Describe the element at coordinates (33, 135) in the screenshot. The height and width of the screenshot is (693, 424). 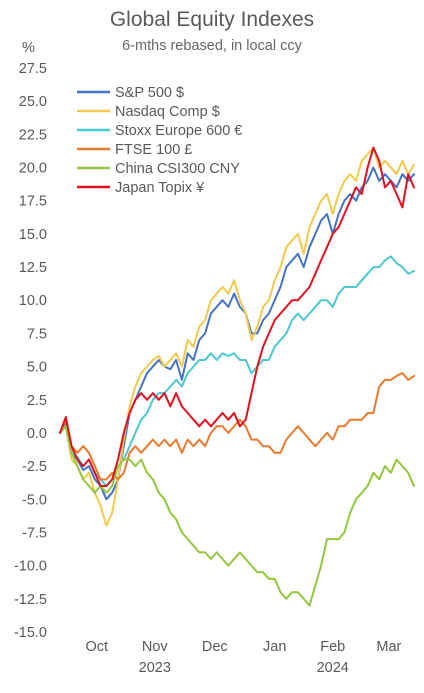
I see `y-tick-label: 22.5` at that location.